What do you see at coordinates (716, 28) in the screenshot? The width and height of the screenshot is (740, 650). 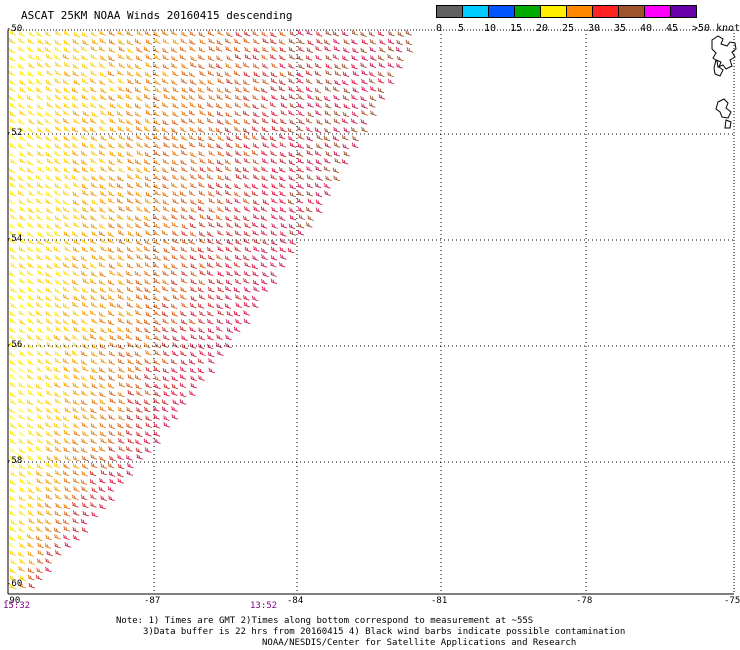 I see `legend-label: >50 knots` at bounding box center [716, 28].